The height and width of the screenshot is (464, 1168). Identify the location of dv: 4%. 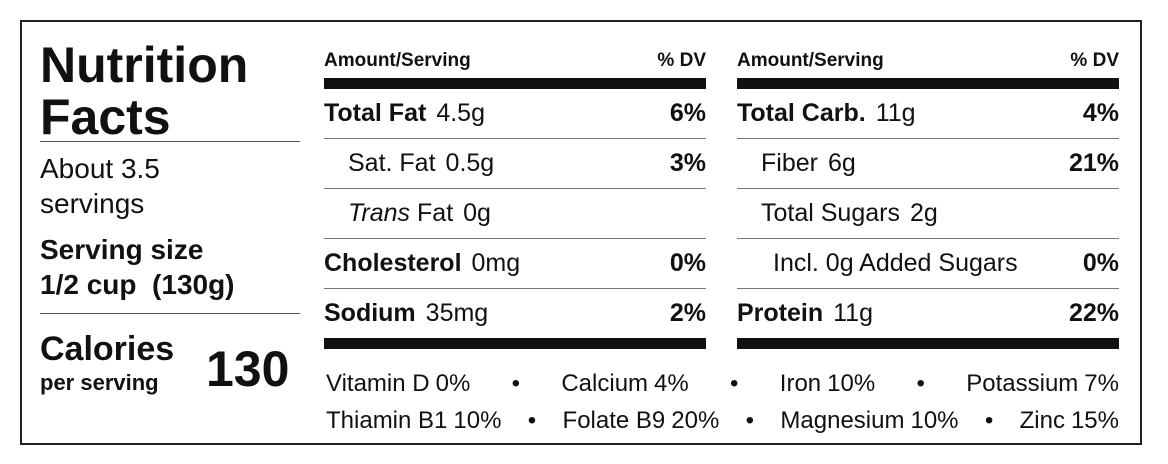
(1100, 113).